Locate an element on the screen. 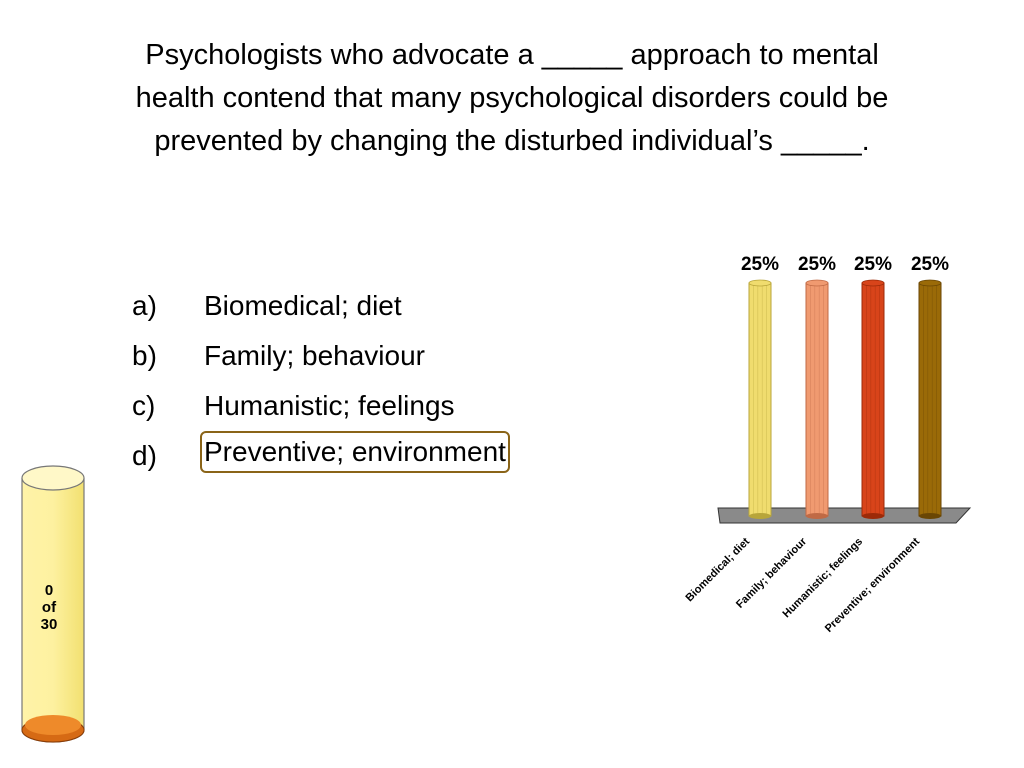 The height and width of the screenshot is (768, 1024). answer-text: Biomedical; diet is located at coordinates (303, 305).